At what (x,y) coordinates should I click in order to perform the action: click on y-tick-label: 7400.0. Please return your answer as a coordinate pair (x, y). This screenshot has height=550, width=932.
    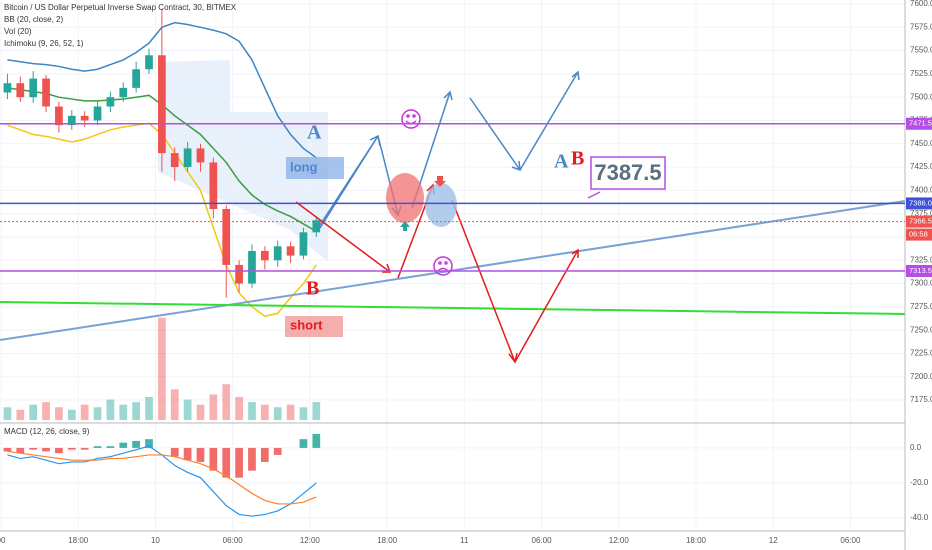
    Looking at the image, I should click on (921, 189).